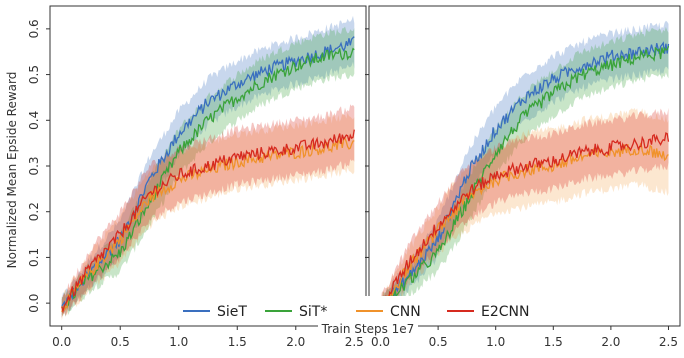  Describe the element at coordinates (505, 312) in the screenshot. I see `legend-label: E2CNN` at that location.